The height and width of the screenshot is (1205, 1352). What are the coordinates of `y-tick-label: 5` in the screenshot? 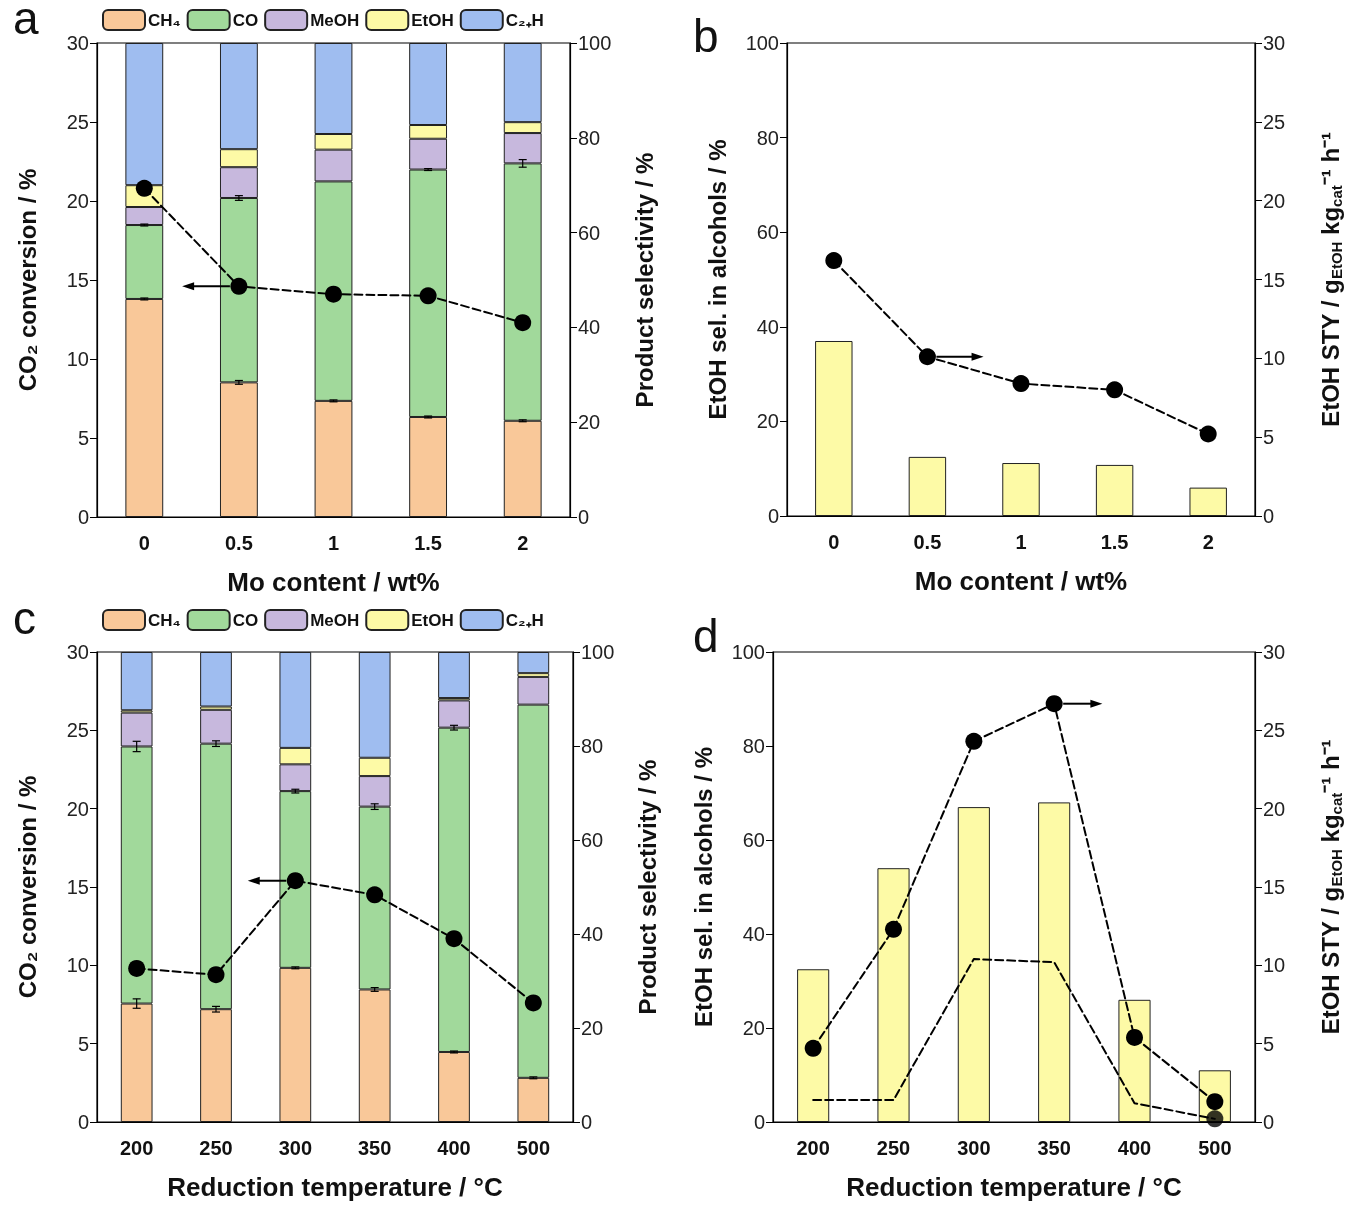 It's located at (83, 438).